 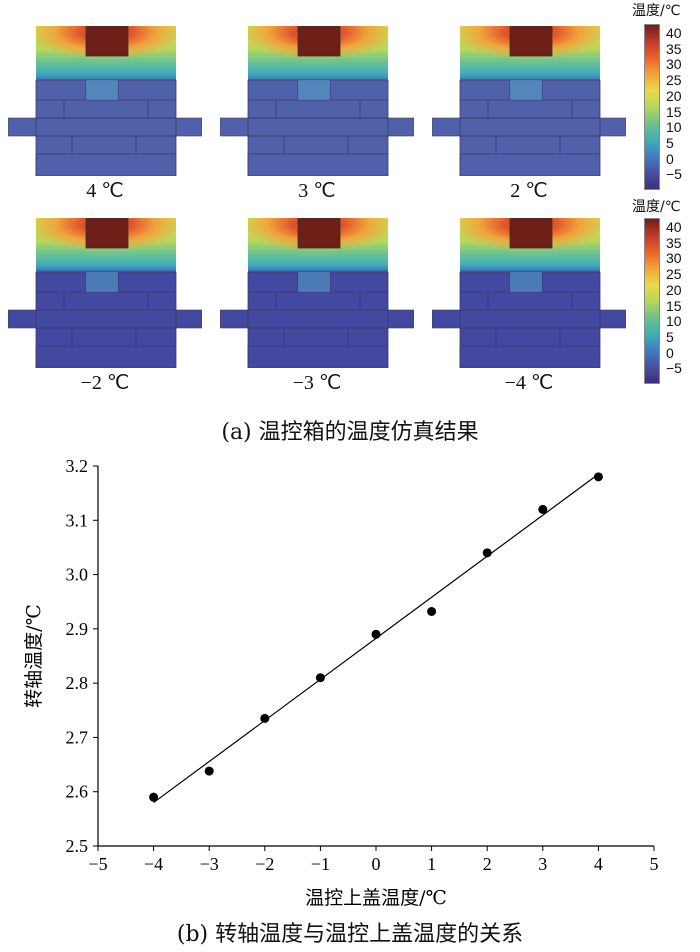 What do you see at coordinates (264, 864) in the screenshot?
I see `x-tick-label: −2` at bounding box center [264, 864].